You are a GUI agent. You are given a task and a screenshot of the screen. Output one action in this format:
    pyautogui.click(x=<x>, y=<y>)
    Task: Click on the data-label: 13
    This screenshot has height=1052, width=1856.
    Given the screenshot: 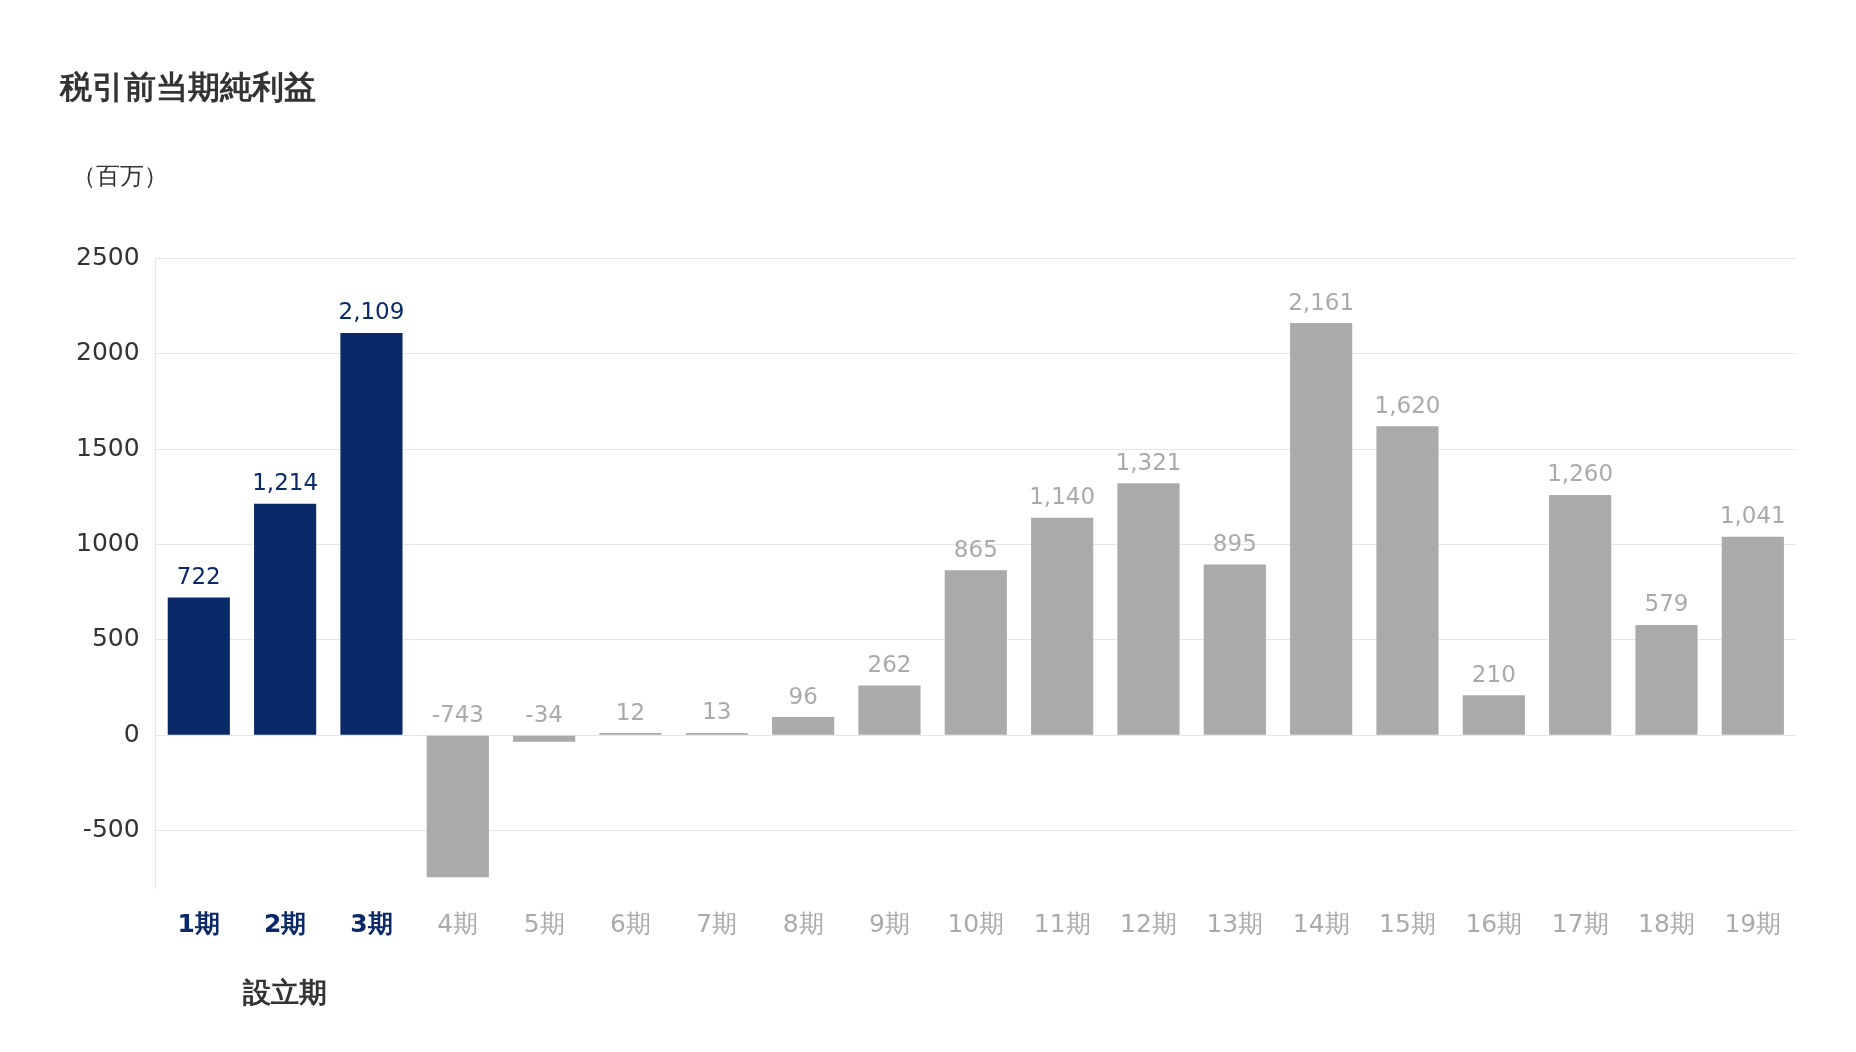 What is the action you would take?
    pyautogui.click(x=717, y=711)
    